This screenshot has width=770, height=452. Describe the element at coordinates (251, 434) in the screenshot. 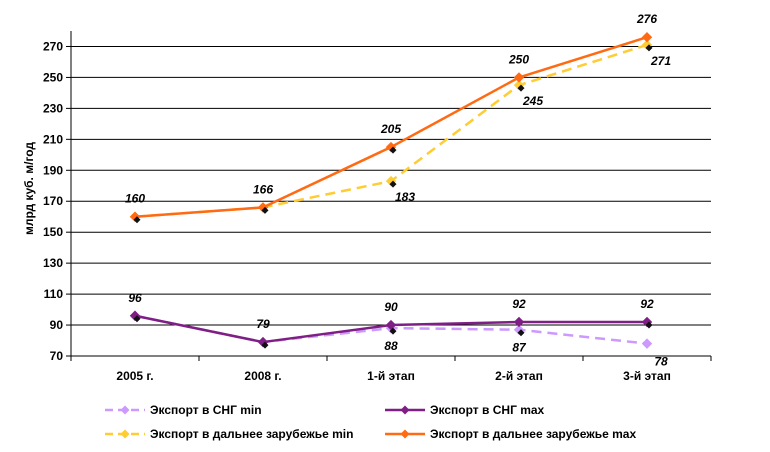

I see `legend-label: Экспорт в дальнее зарубежье min` at that location.